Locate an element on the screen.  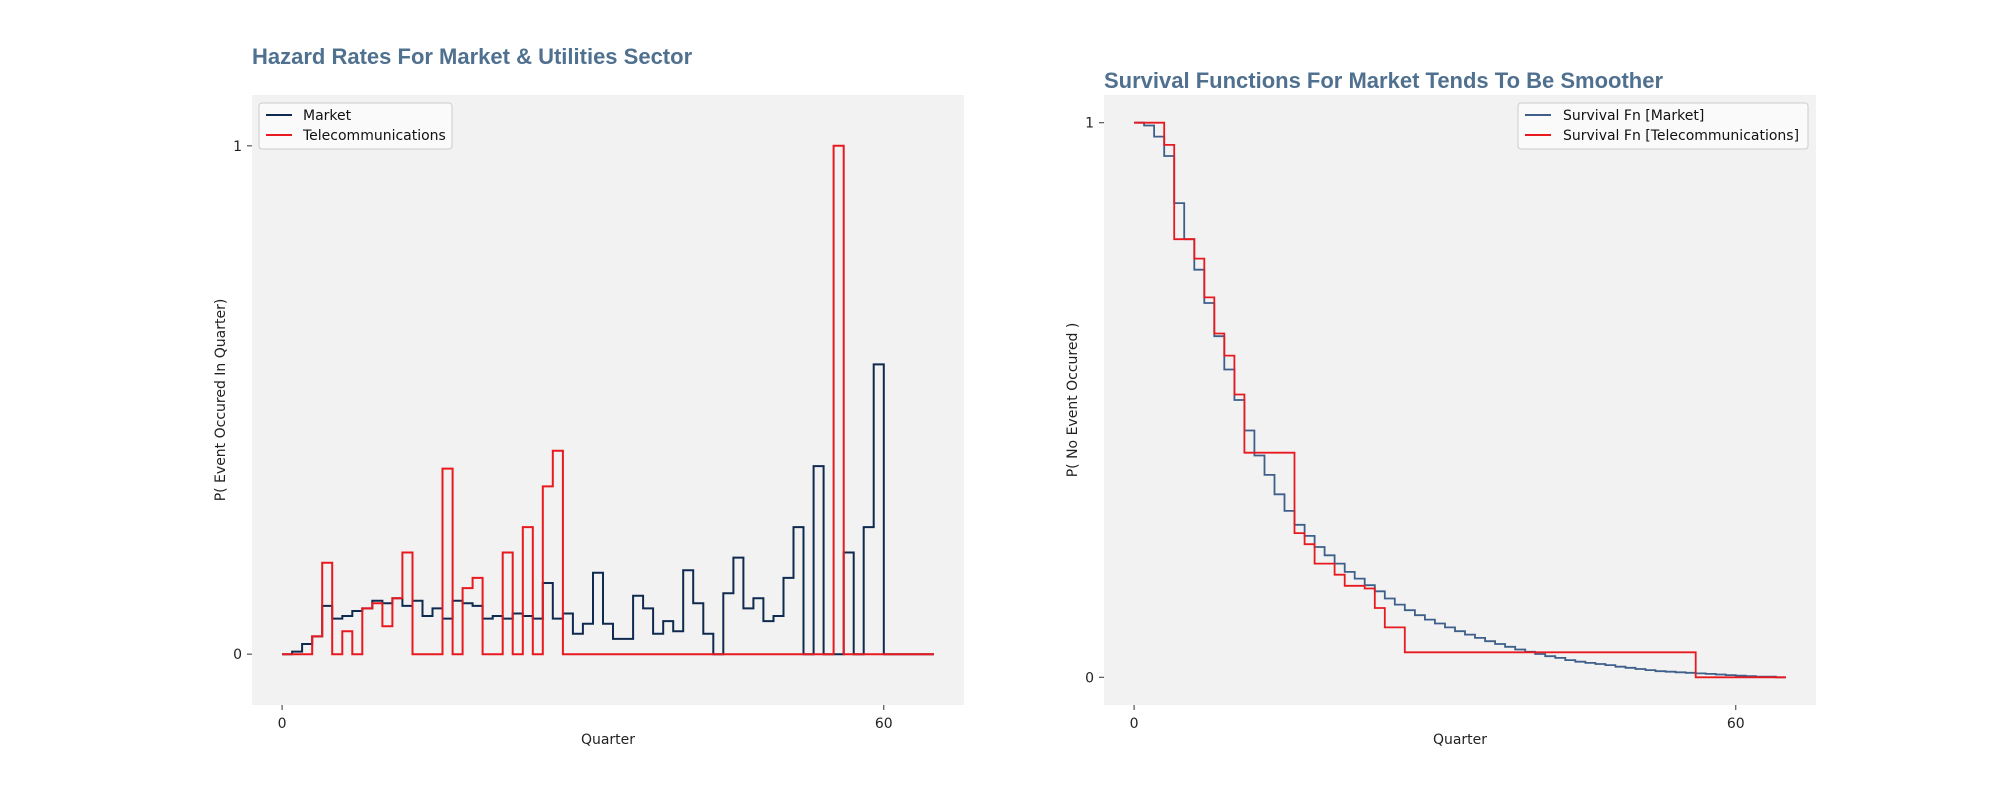
hazard-x-tick-label: 0 is located at coordinates (282, 724).